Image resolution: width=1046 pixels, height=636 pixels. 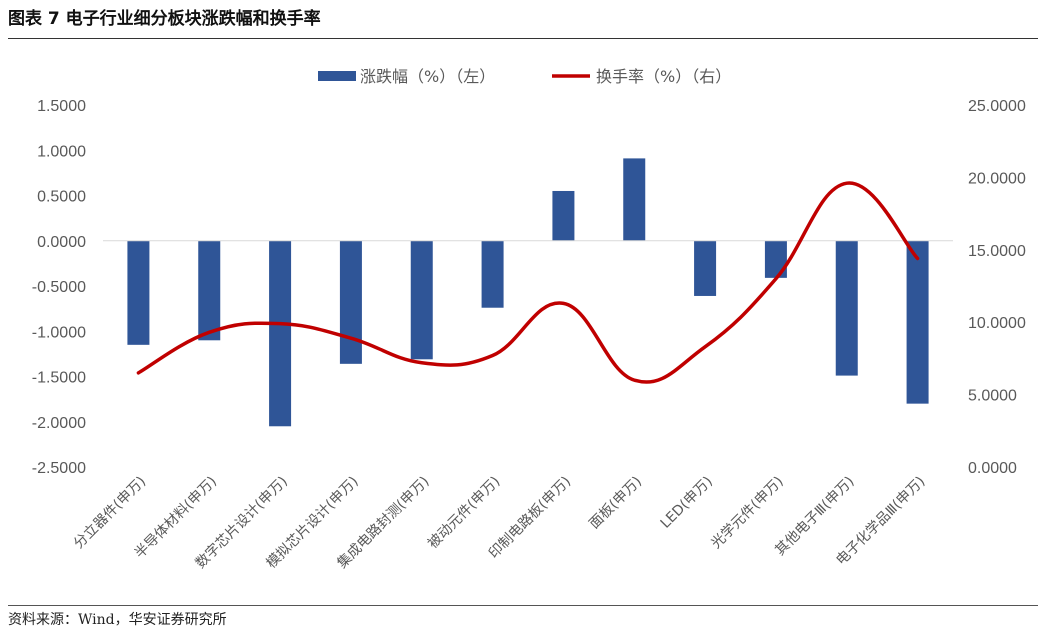 I want to click on right-tick-label: 0.0000, so click(x=992, y=468).